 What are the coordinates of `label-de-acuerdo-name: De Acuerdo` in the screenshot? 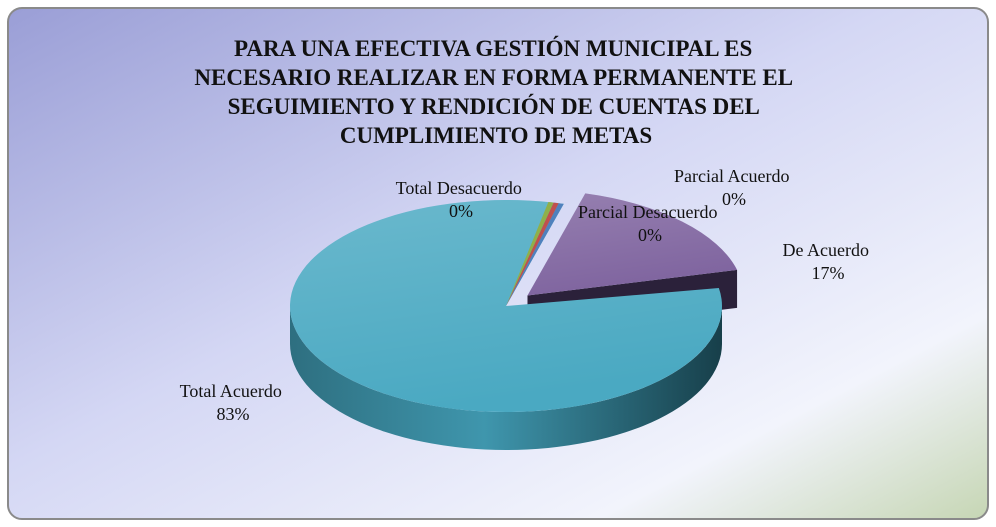 It's located at (826, 250).